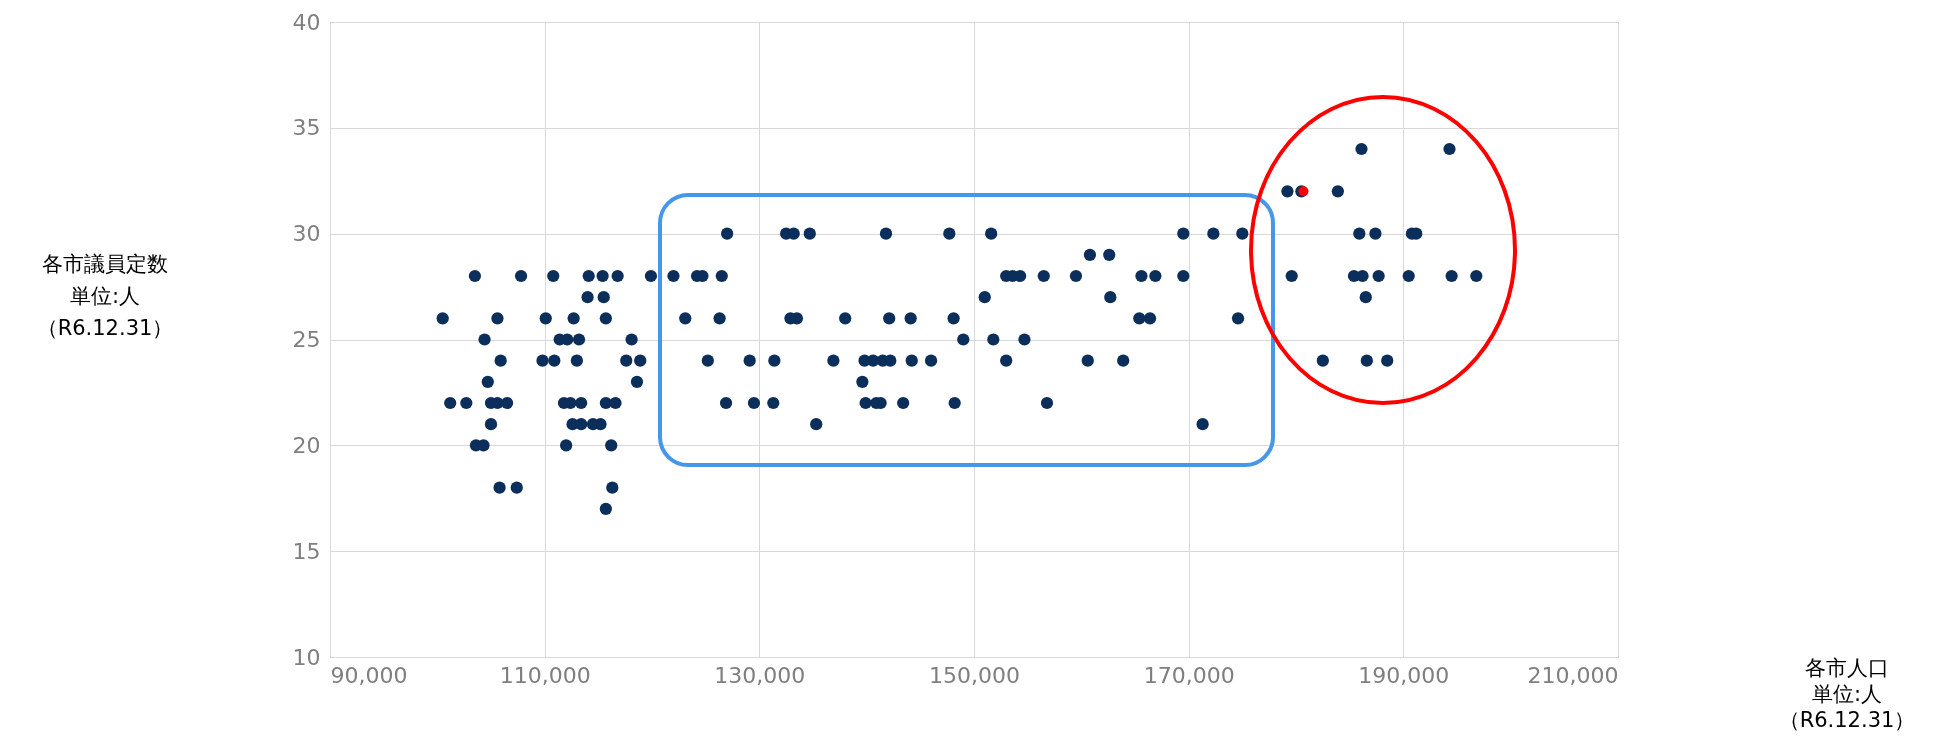 The image size is (1937, 736). I want to click on x-tick-label: 110,000, so click(545, 675).